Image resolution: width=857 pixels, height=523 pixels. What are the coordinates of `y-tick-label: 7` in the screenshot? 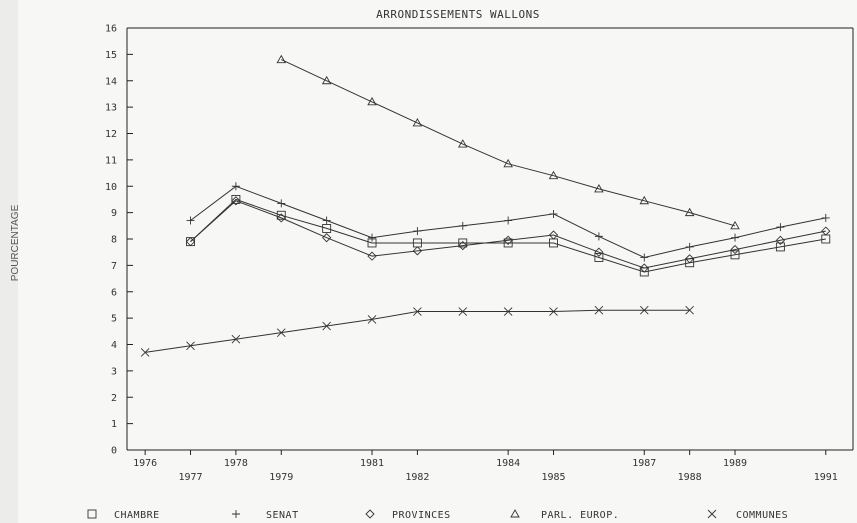 It's located at (114, 266).